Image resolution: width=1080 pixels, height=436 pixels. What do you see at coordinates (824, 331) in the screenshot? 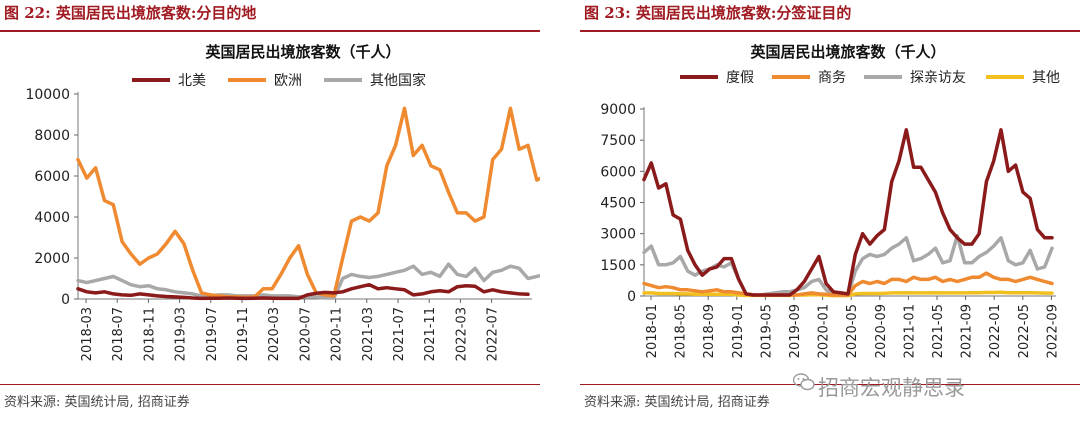
I see `x-tick-label: 2020-01` at bounding box center [824, 331].